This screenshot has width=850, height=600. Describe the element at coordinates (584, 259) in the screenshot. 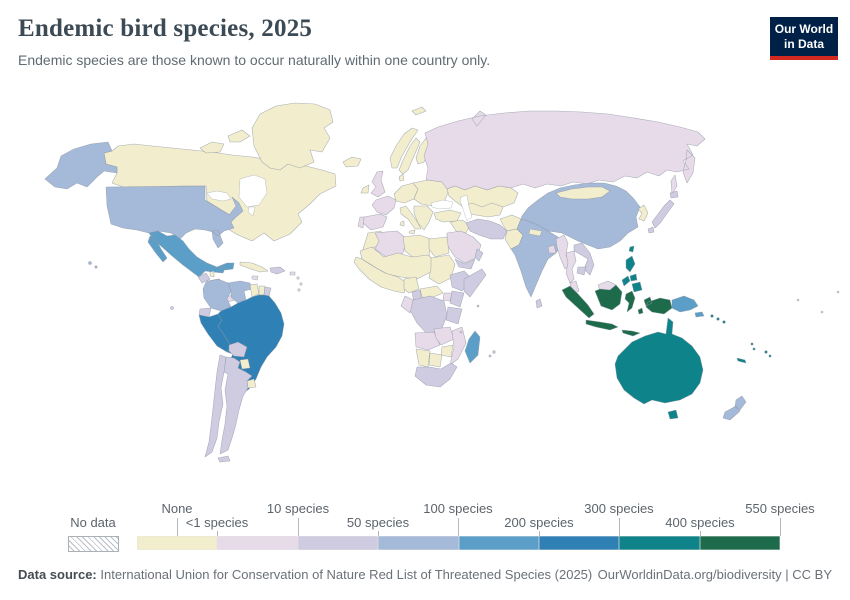

I see `country-laos-vietnam` at that location.